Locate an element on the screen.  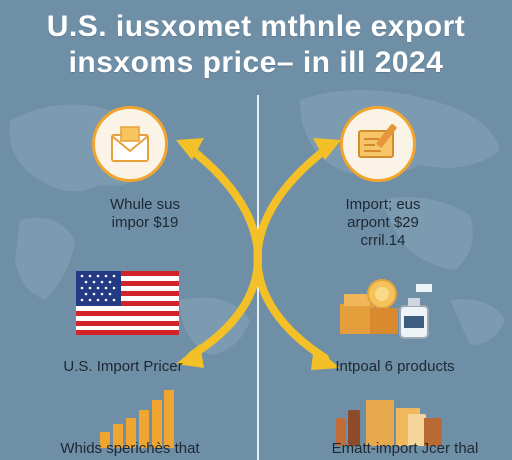
right-bottom-label: Ematt-import Jcer thal is located at coordinates (405, 448).